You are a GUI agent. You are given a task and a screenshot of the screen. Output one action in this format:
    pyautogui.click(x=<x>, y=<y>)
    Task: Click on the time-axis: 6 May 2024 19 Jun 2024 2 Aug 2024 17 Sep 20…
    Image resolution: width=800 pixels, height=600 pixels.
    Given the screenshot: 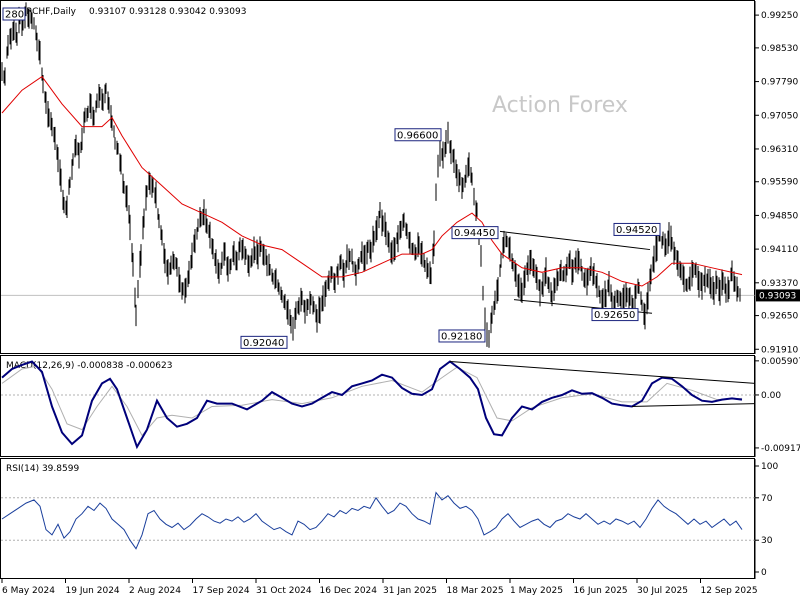 What is the action you would take?
    pyautogui.click(x=379, y=587)
    